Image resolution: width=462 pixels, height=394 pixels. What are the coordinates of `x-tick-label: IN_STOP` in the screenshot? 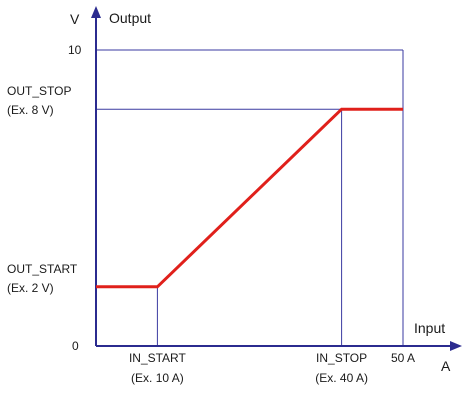 It's located at (341, 358).